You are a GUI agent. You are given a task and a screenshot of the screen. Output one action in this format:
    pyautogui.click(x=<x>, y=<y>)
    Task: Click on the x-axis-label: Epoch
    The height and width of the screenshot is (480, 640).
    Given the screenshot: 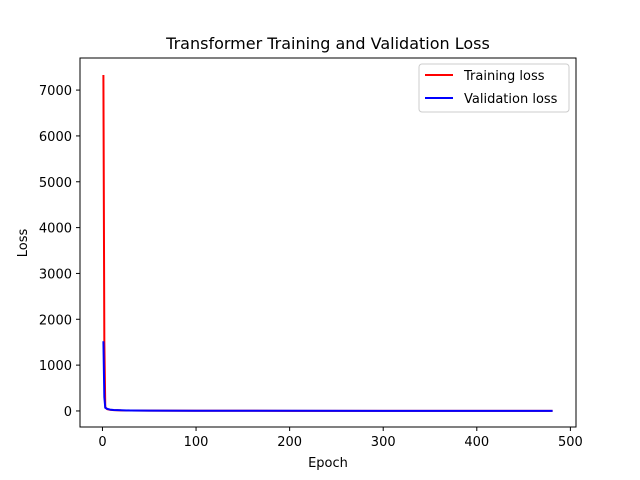 What is the action you would take?
    pyautogui.click(x=328, y=463)
    